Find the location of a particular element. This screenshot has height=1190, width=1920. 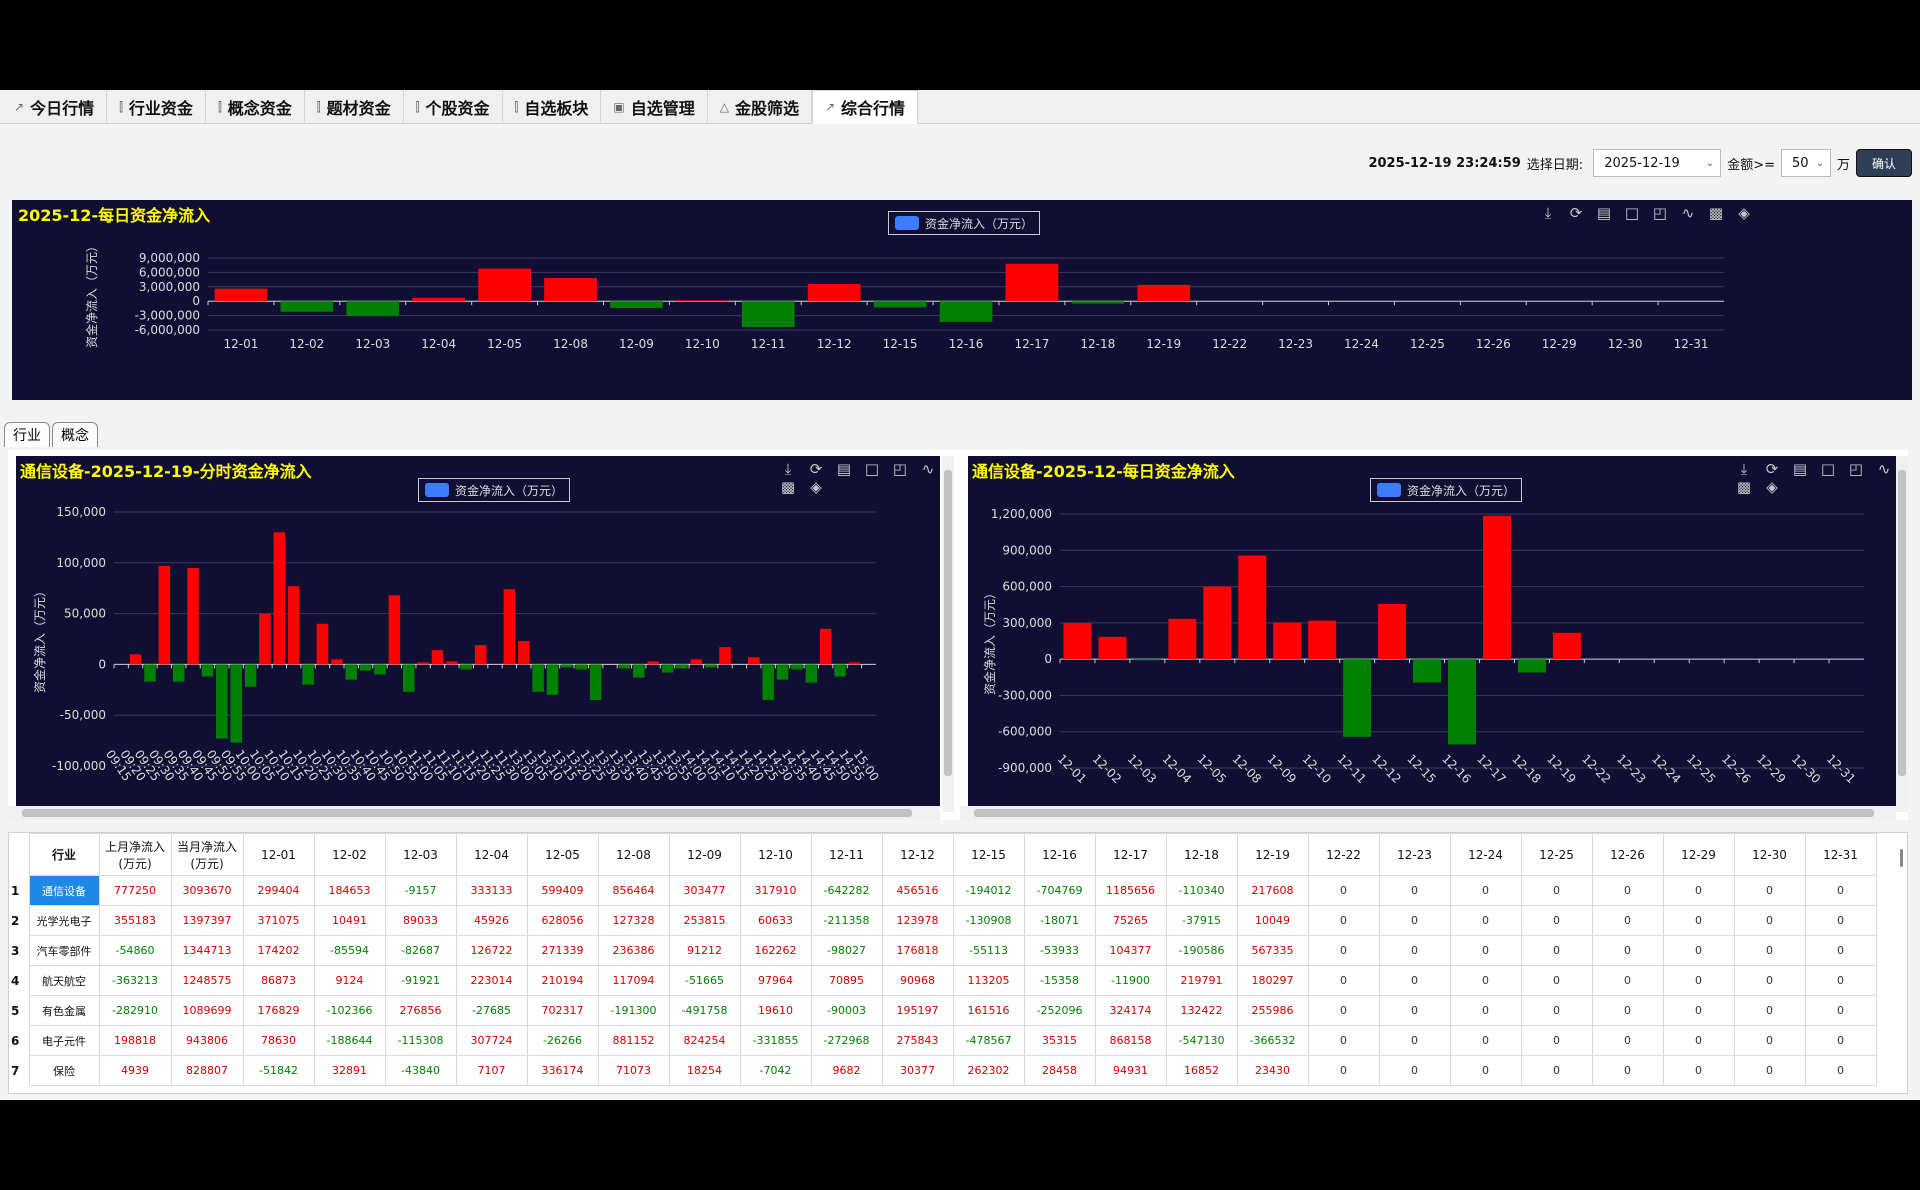

industry-name-cell: 航天航空 is located at coordinates (64, 980).